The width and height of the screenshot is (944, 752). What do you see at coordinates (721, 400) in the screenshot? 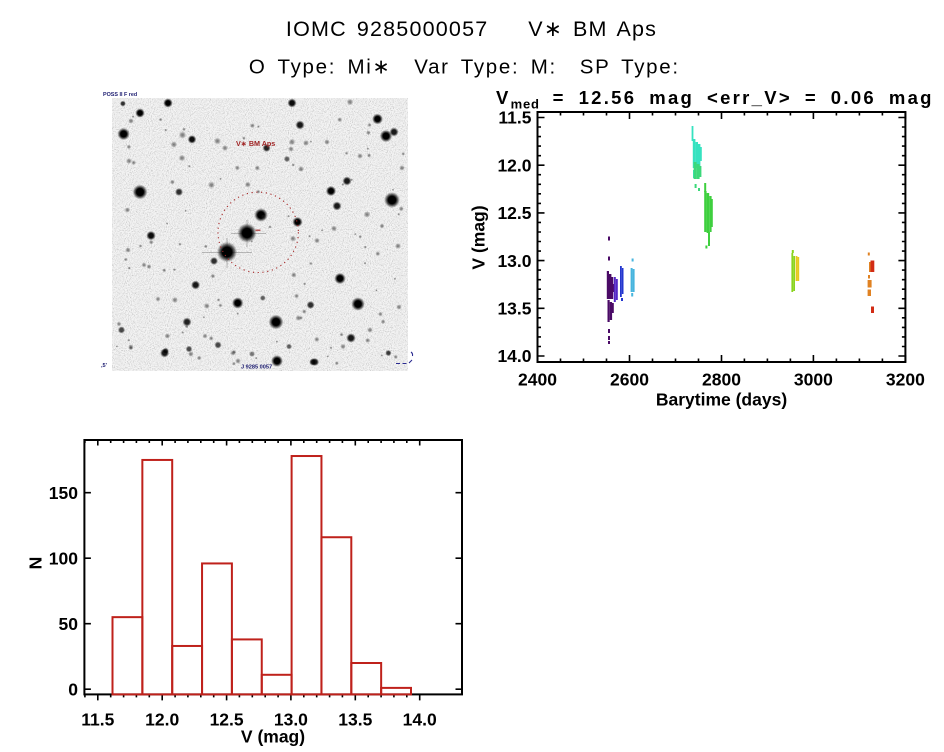
I see `svg-text: Barytime (days)` at bounding box center [721, 400].